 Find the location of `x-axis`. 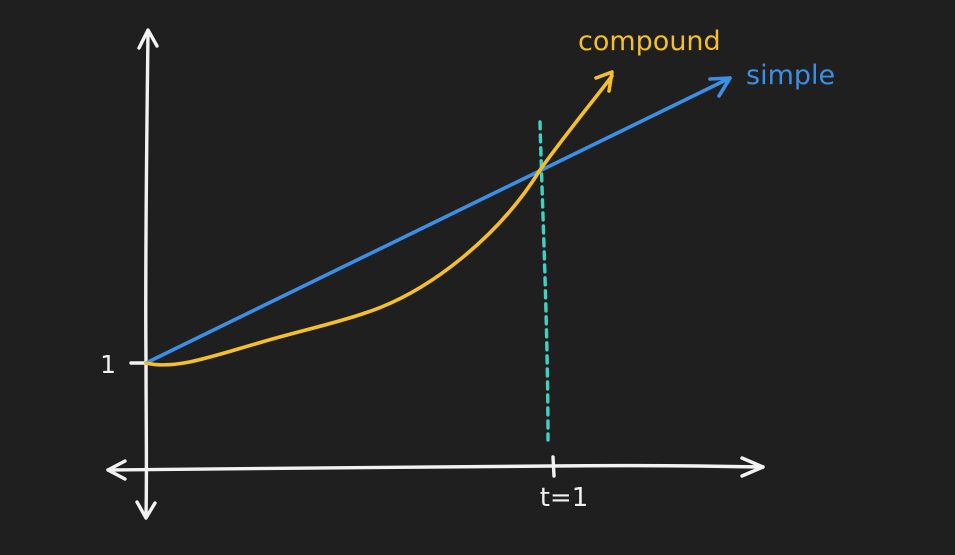

x-axis is located at coordinates (435, 421).